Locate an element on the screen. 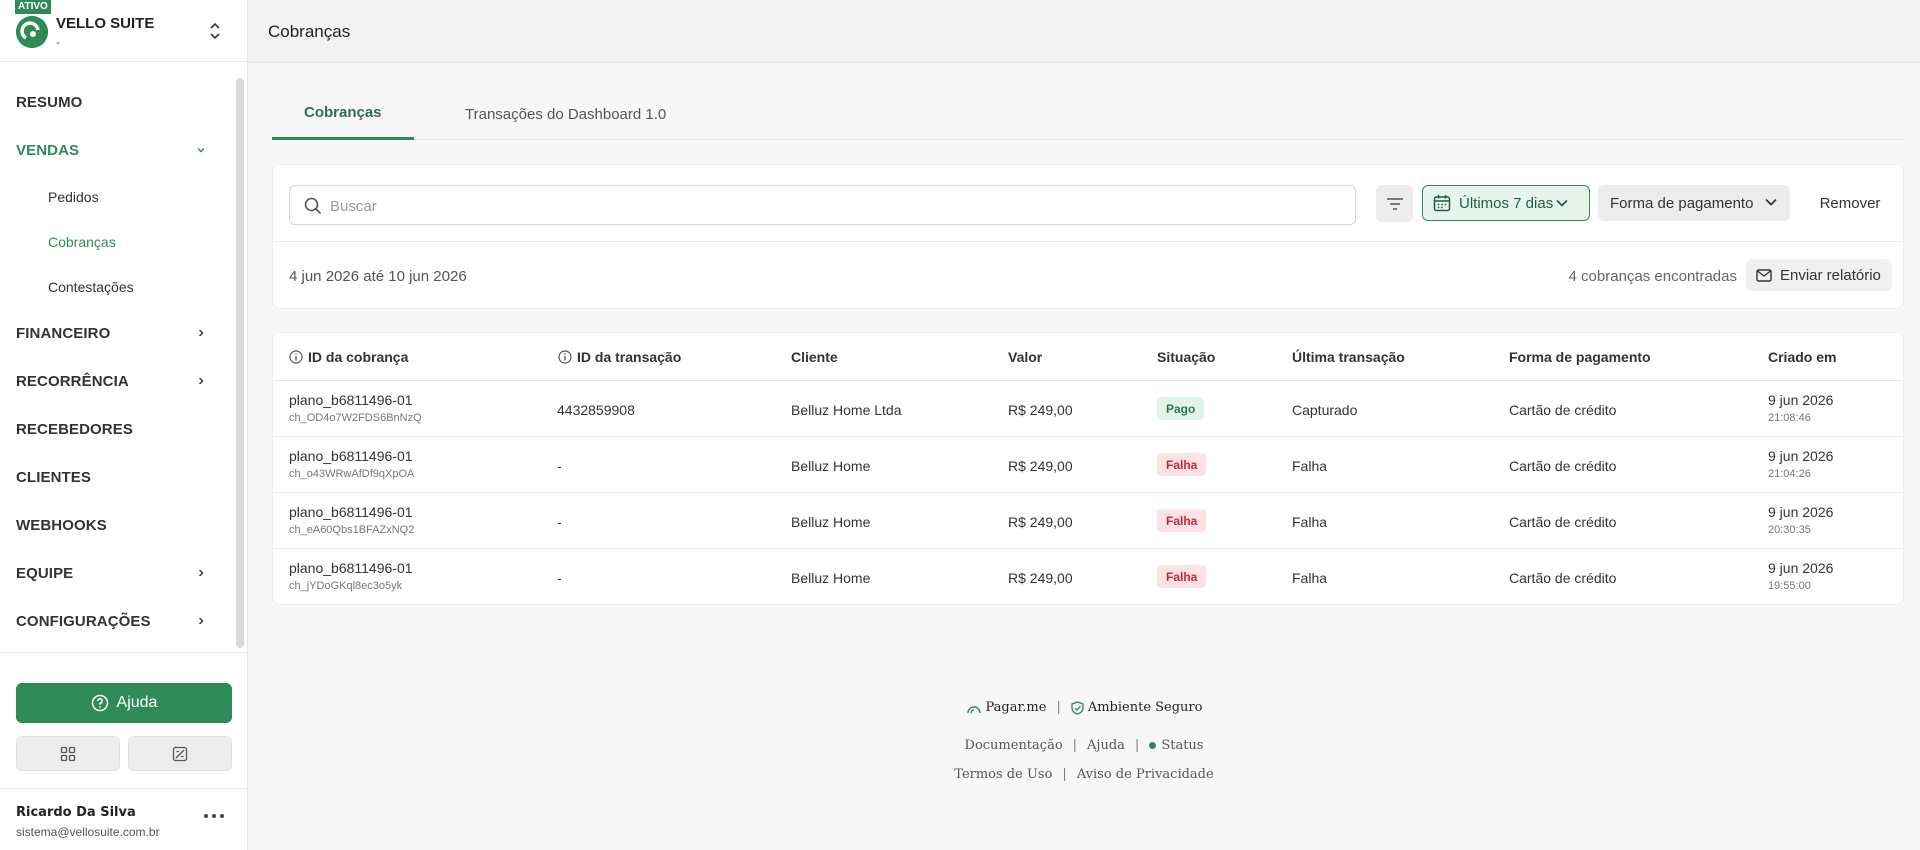  sidebar-item-financeiro: FINANCEIRO is located at coordinates (118, 333).